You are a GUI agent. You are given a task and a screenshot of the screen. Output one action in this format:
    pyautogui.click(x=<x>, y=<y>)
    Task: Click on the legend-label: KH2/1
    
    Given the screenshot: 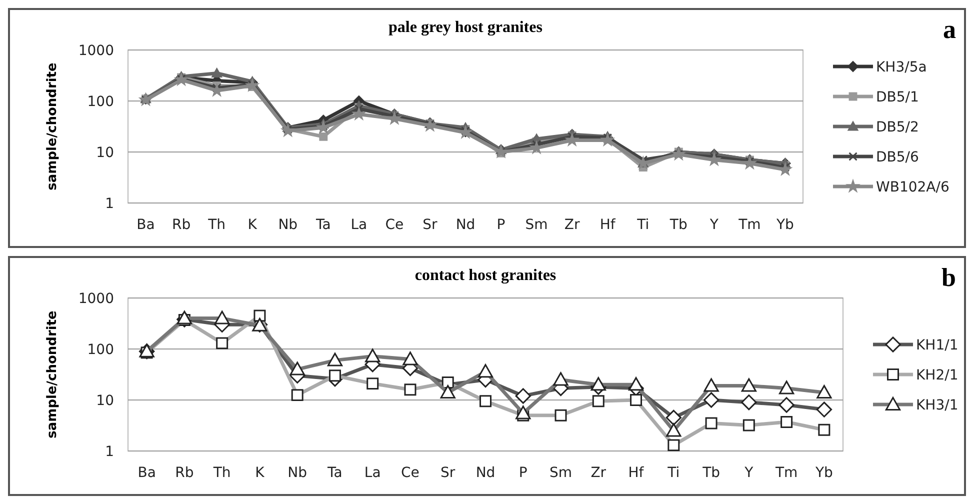 What is the action you would take?
    pyautogui.click(x=937, y=375)
    